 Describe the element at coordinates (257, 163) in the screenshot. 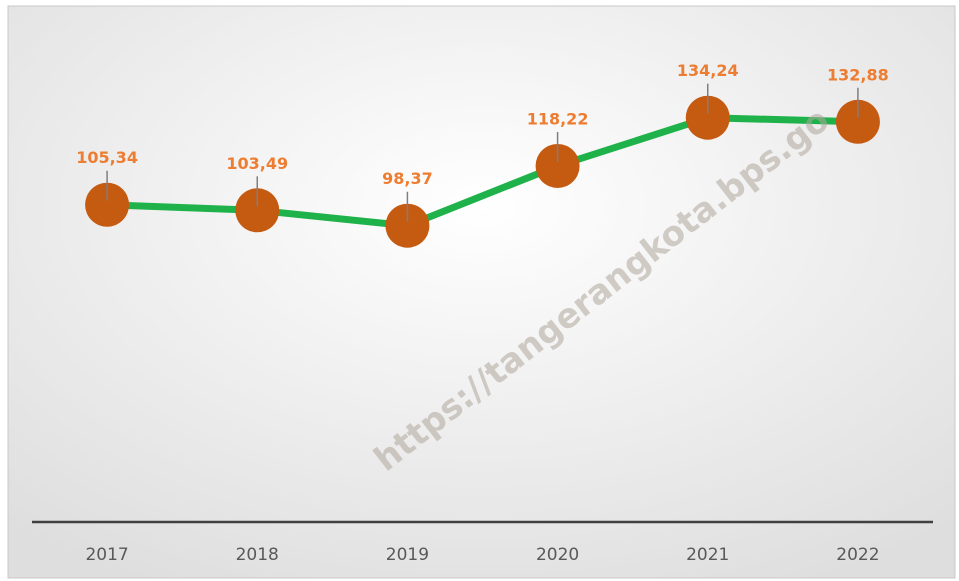

I see `data-label: 103,49` at that location.